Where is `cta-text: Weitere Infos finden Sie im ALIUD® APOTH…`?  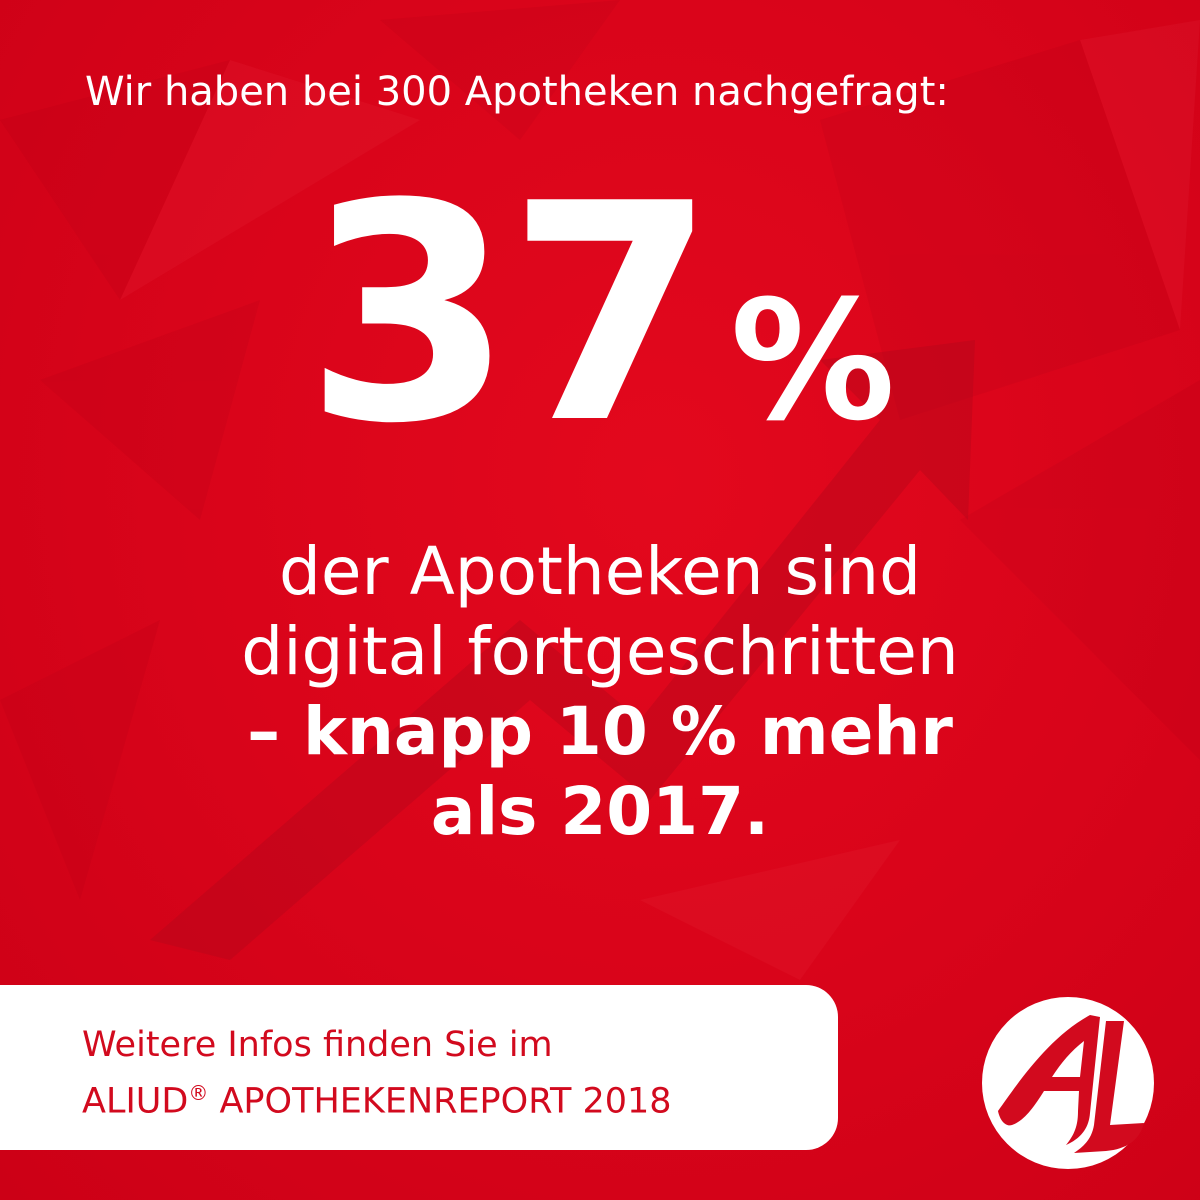 cta-text: Weitere Infos finden Sie im ALIUD® APOTH… is located at coordinates (452, 1073).